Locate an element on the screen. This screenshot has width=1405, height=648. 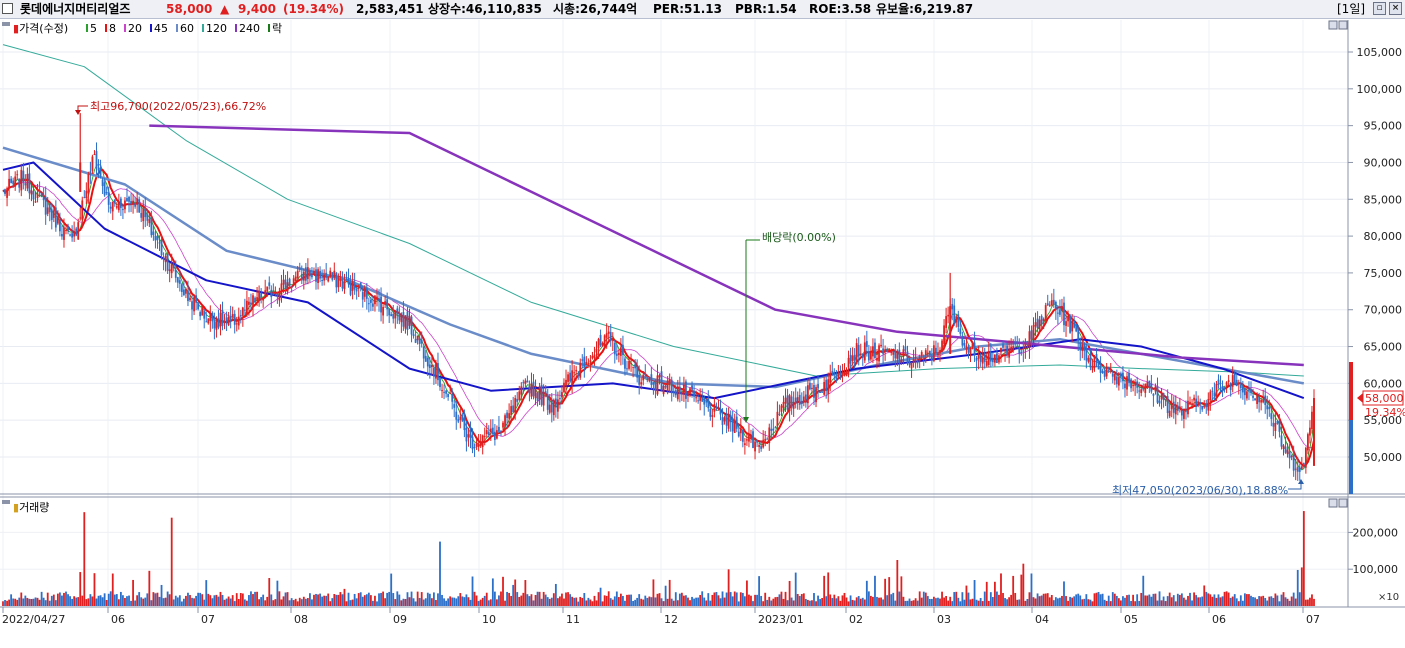
per-value: PER:51.13 is located at coordinates (687, 9).